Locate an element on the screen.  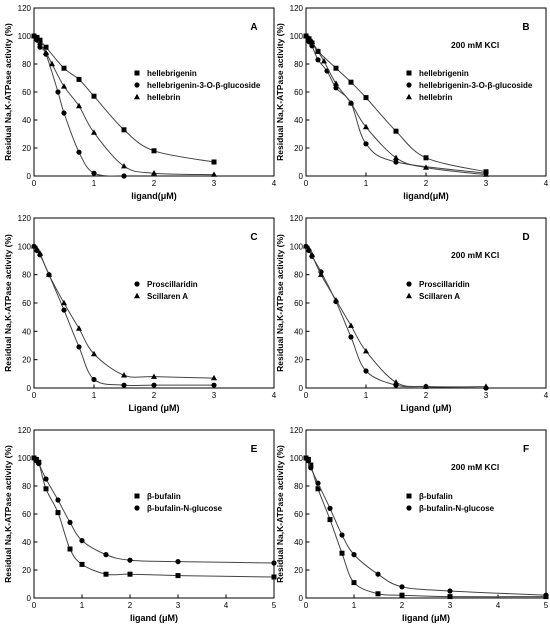
series-line-circle is located at coordinates (124, 316).